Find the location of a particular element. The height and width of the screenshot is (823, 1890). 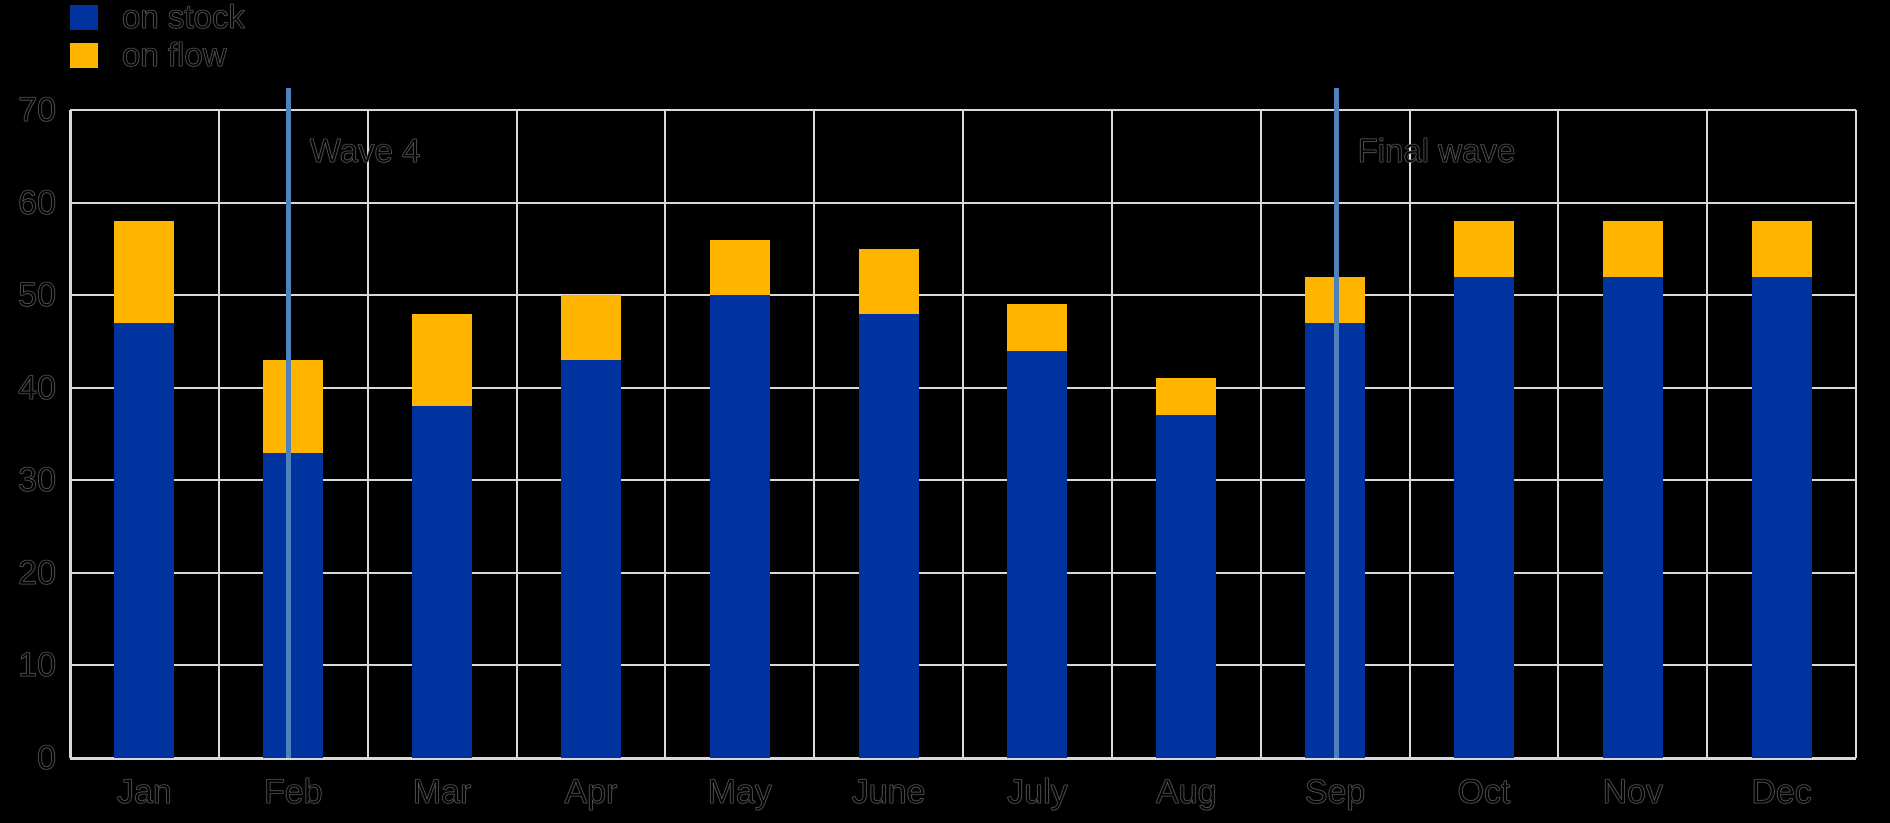

bar-july-on-flow is located at coordinates (1037, 327).